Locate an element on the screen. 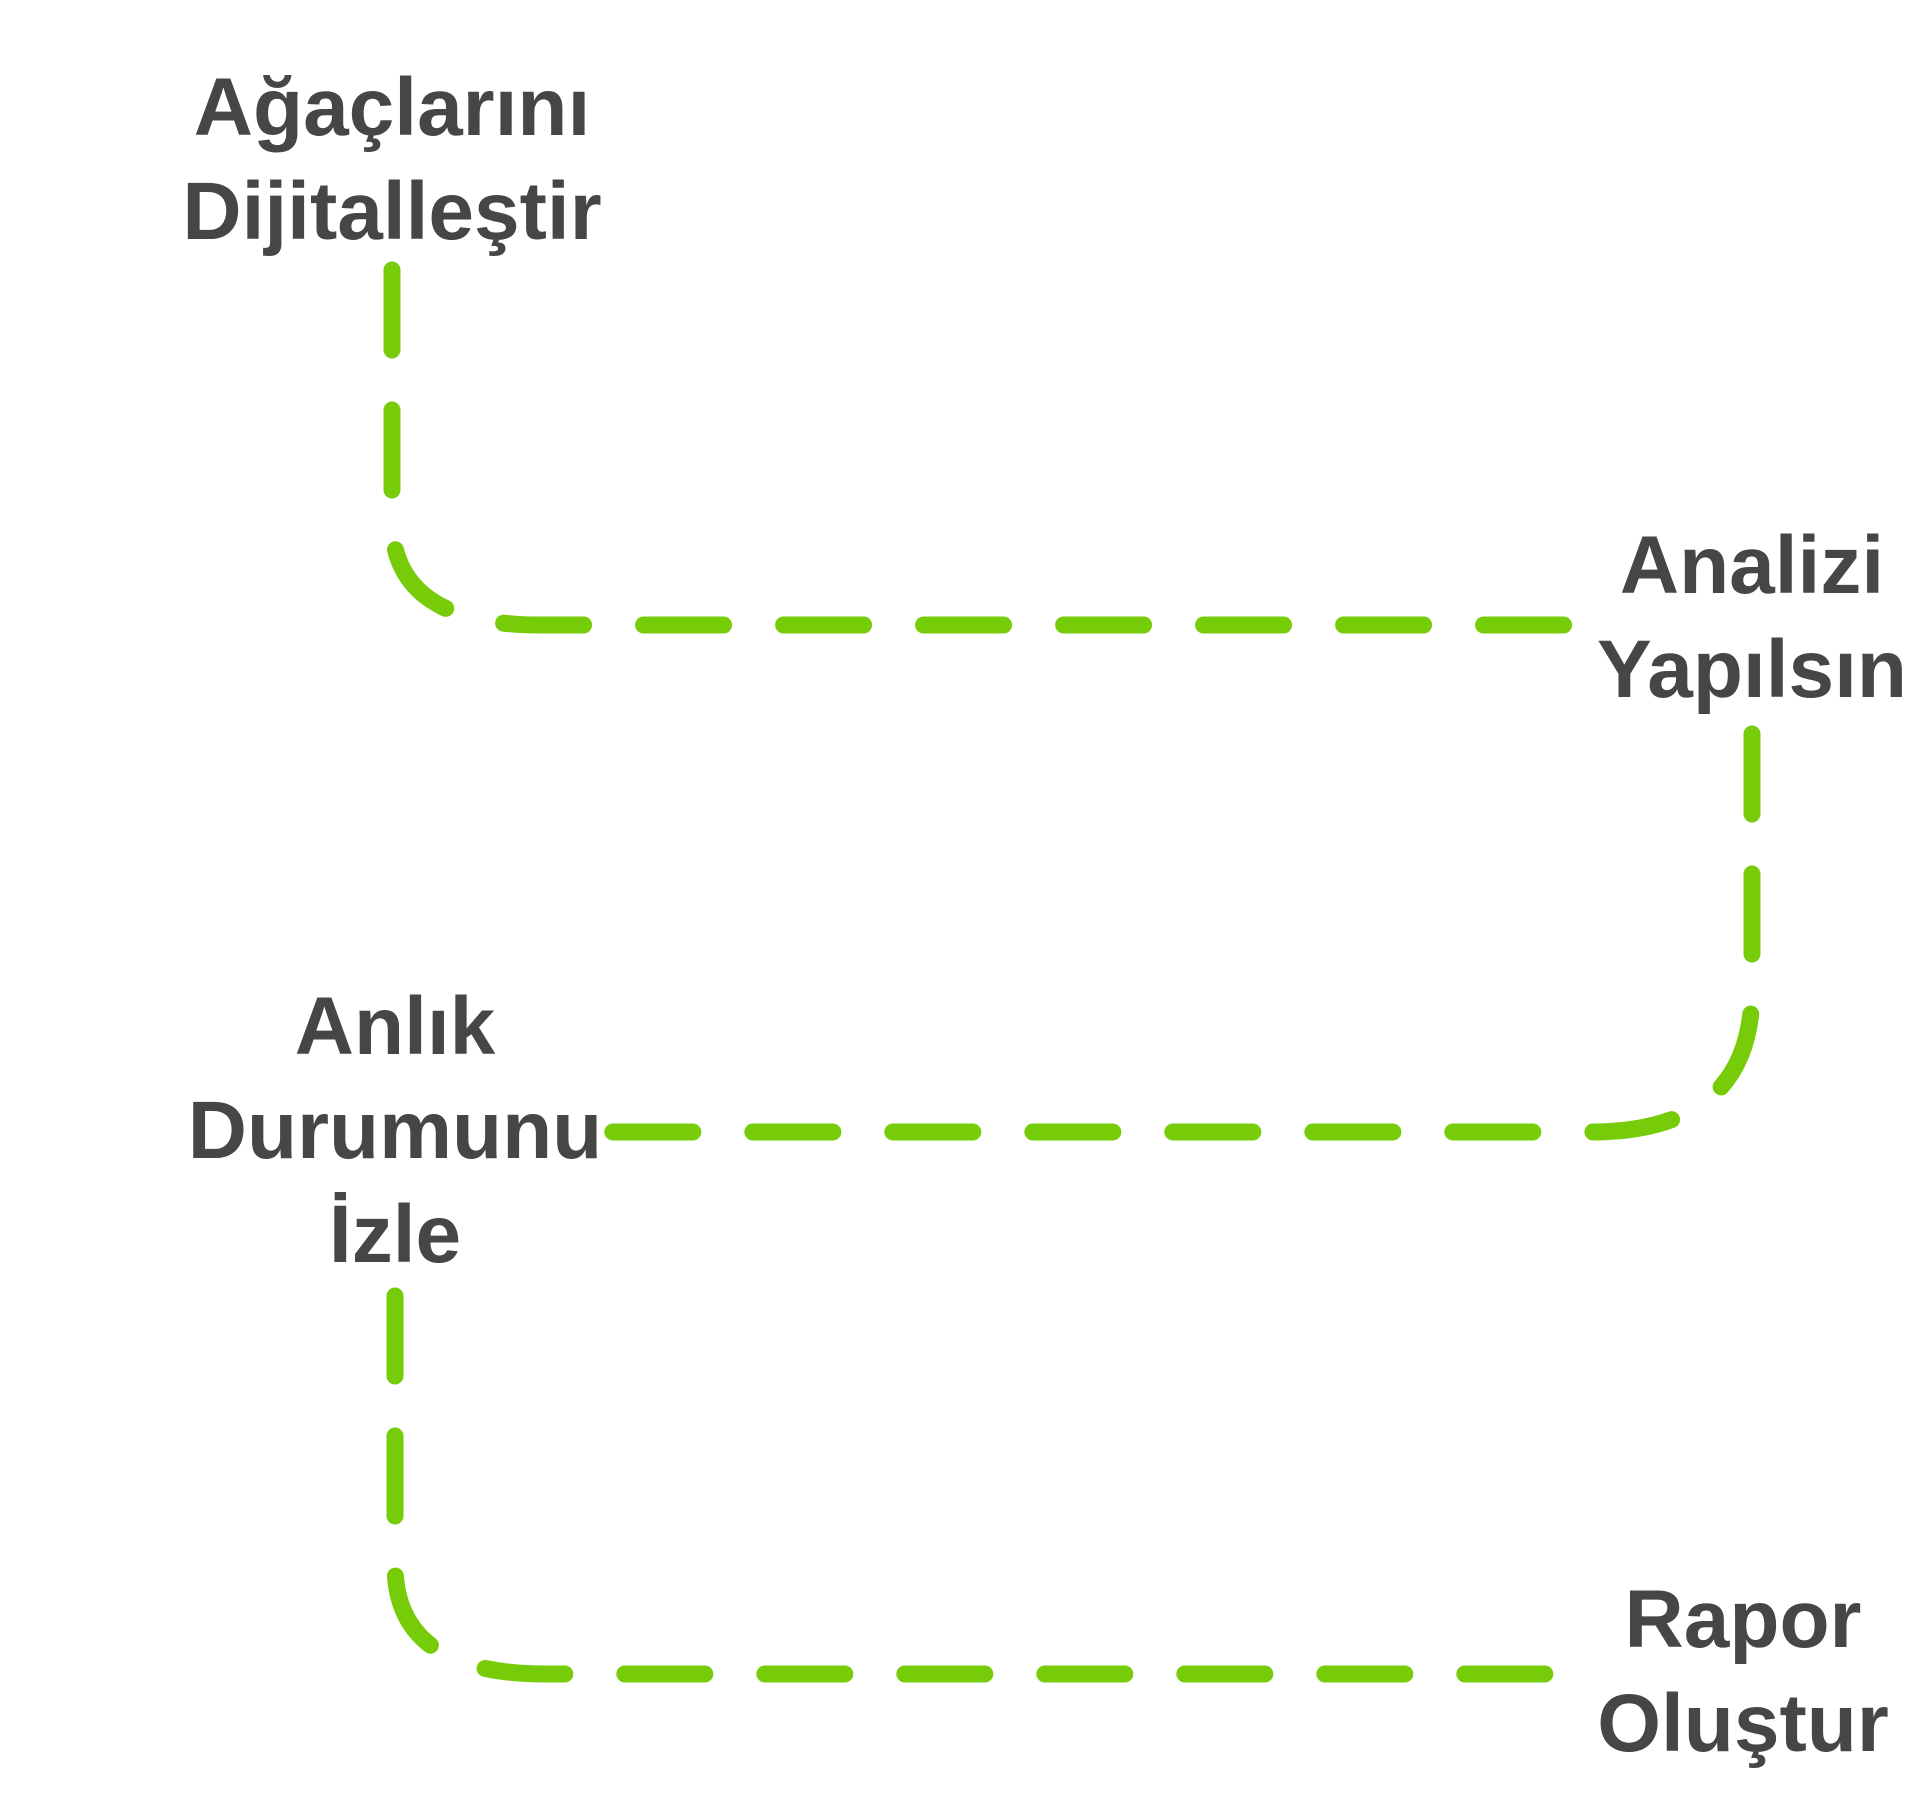 This screenshot has width=1920, height=1796. step-analysis-line-2: Yapılsın is located at coordinates (1752, 669).